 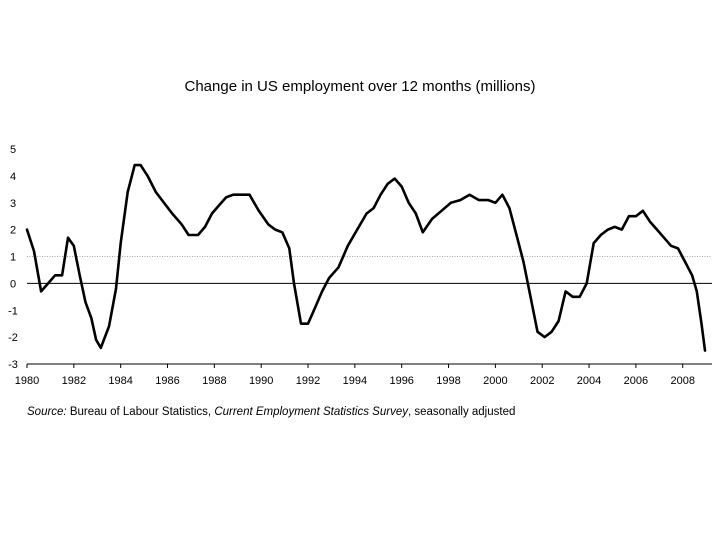 What do you see at coordinates (13, 365) in the screenshot?
I see `y-tick-label: -3` at bounding box center [13, 365].